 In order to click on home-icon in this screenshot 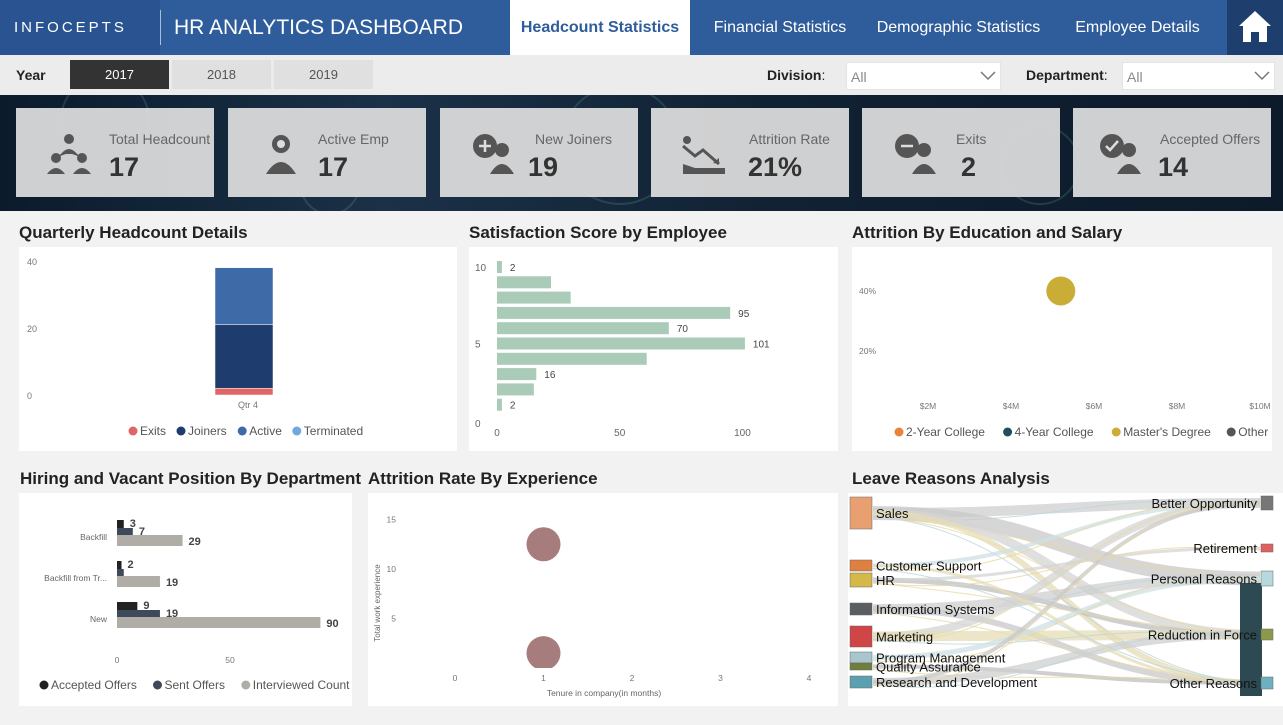, I will do `click(1255, 26)`.